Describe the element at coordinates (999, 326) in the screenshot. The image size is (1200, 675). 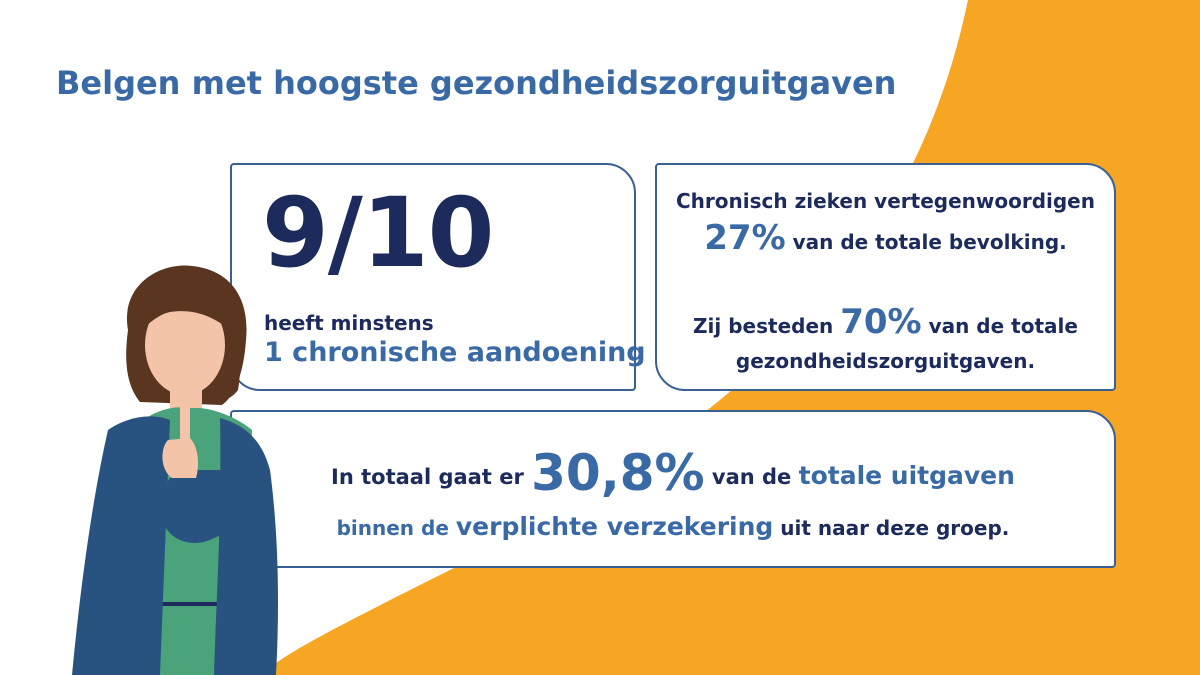
I see `spending-post: van de totale` at that location.